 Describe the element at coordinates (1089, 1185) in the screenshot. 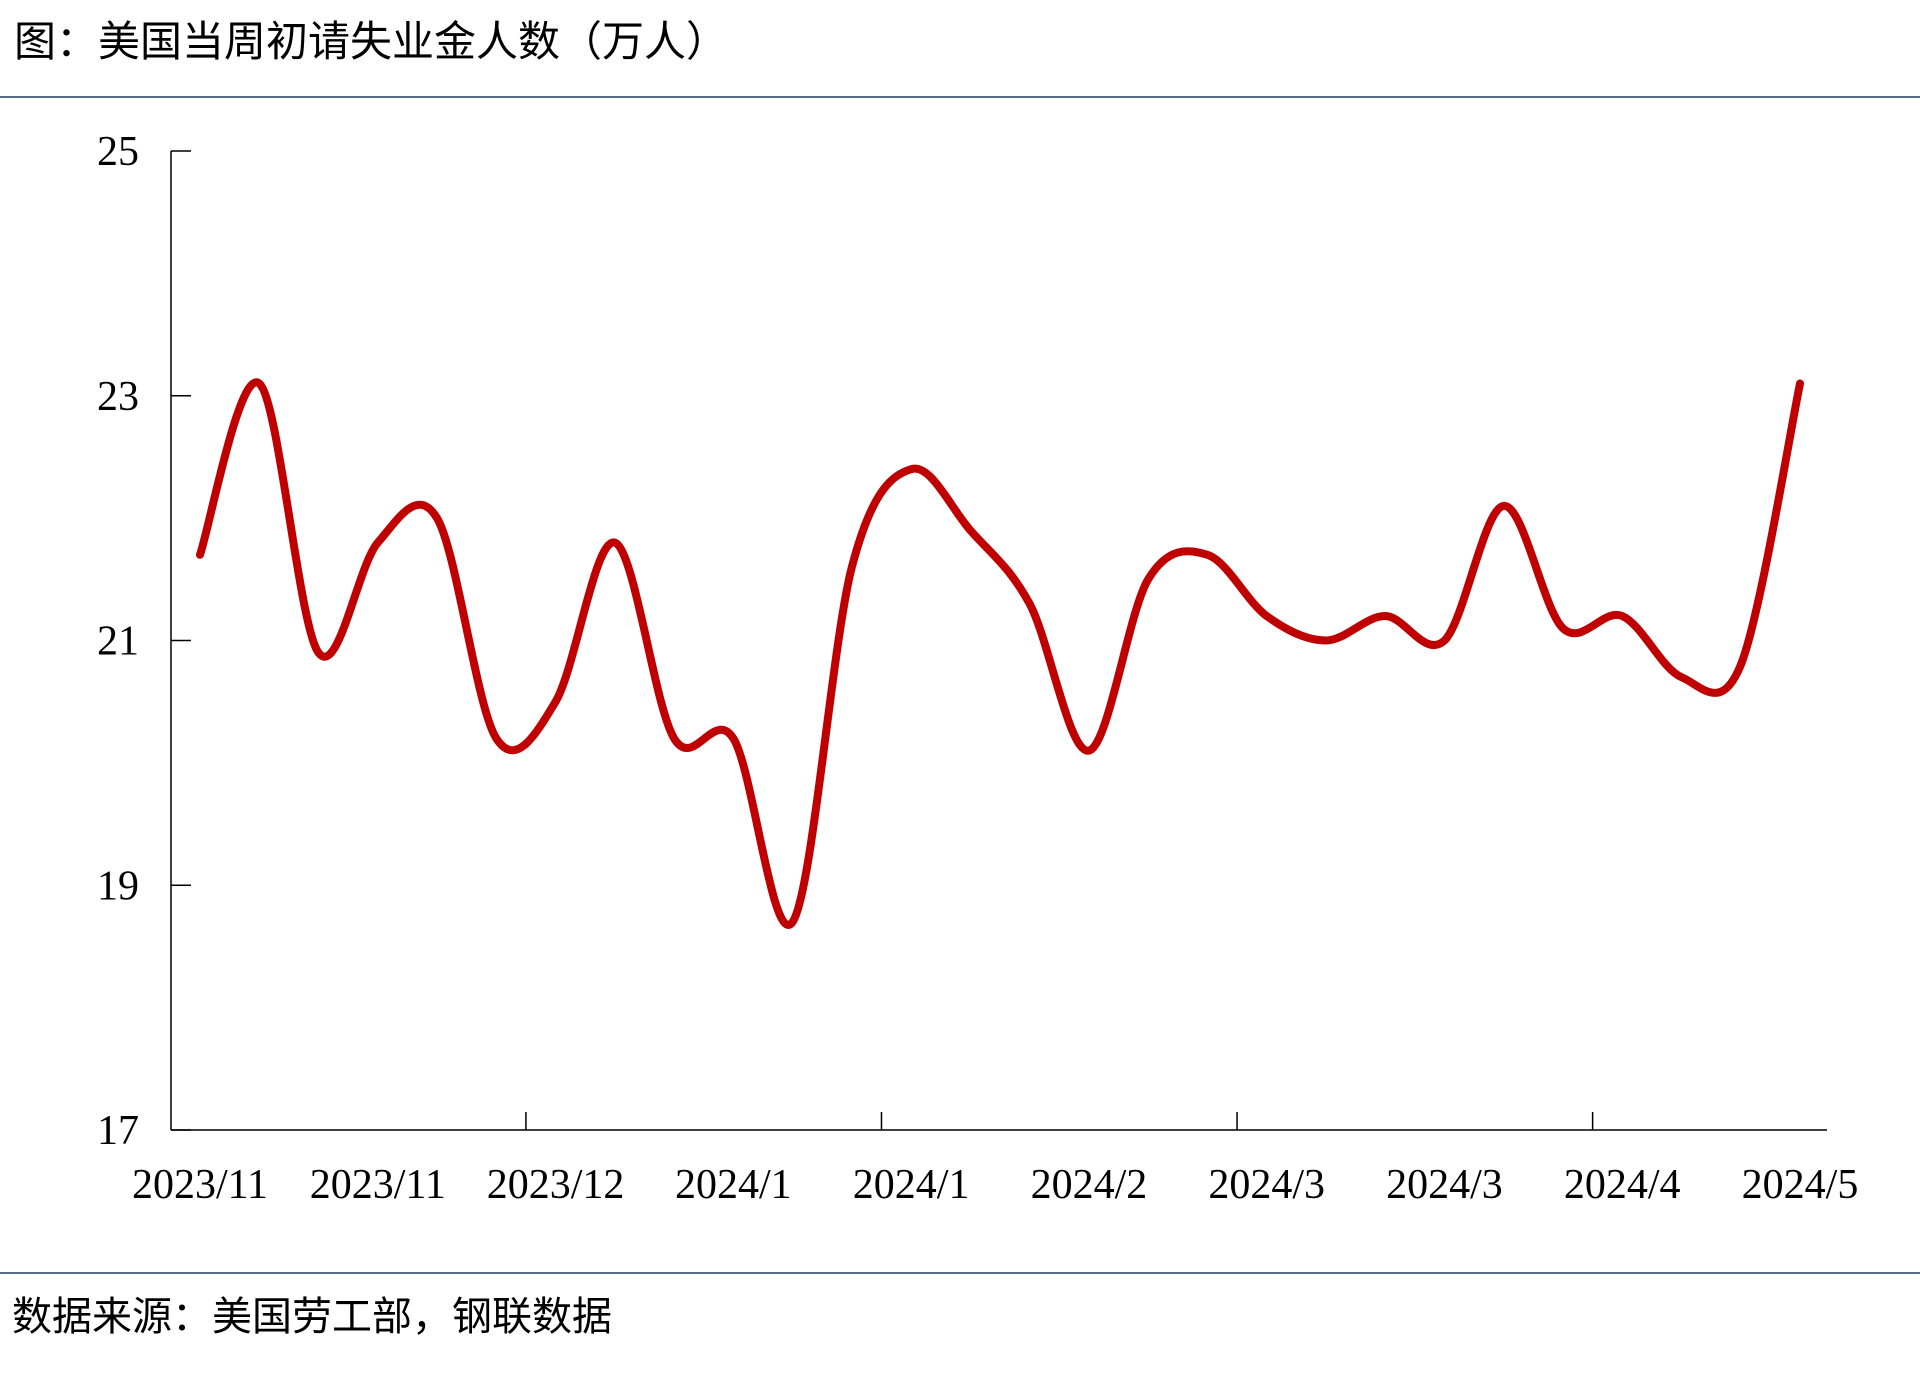

I see `x-tick-label: 2024/2` at that location.